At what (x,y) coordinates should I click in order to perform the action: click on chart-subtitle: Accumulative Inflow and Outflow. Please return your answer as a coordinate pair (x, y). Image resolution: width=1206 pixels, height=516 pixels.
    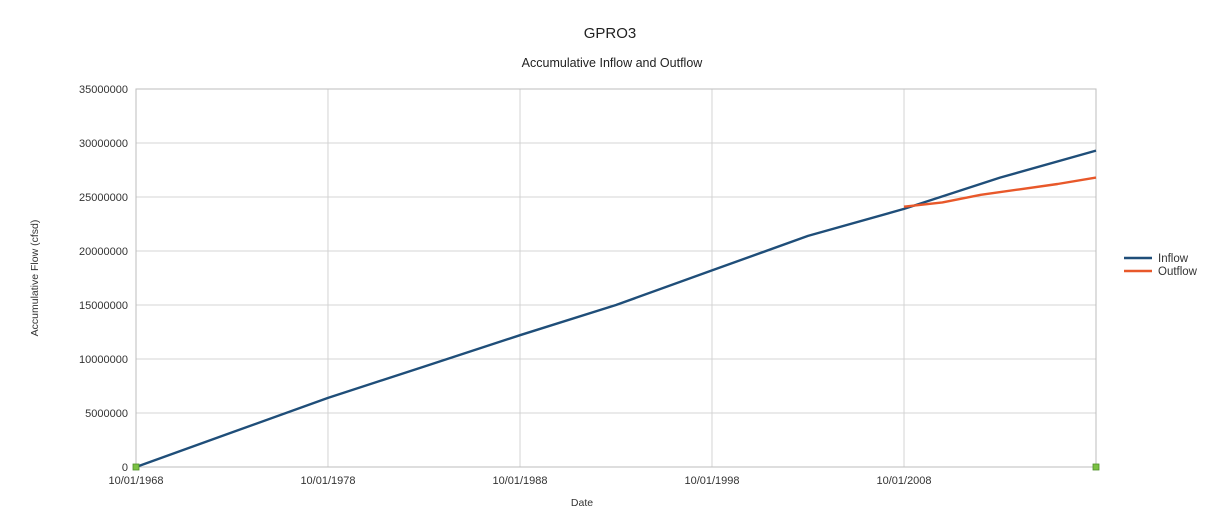
    Looking at the image, I should click on (613, 63).